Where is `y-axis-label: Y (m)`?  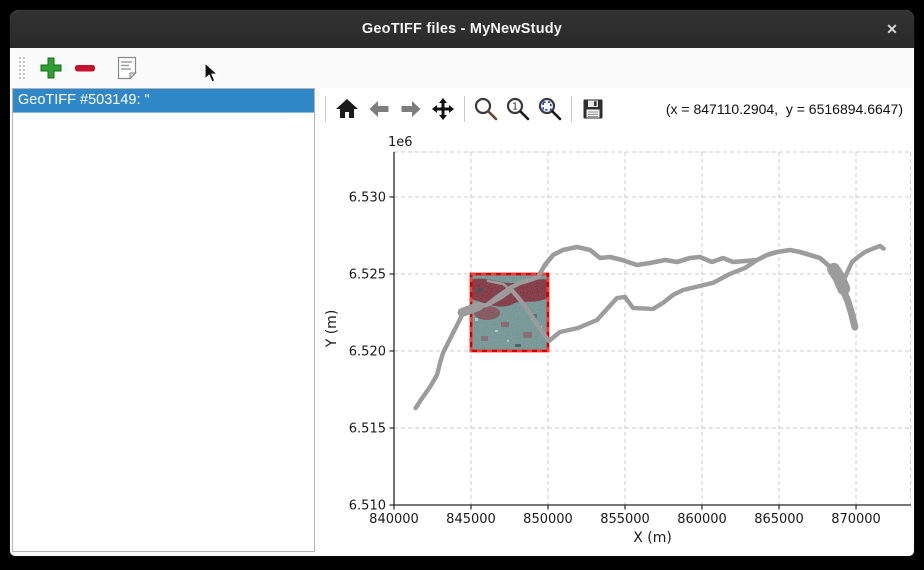
y-axis-label: Y (m) is located at coordinates (332, 329).